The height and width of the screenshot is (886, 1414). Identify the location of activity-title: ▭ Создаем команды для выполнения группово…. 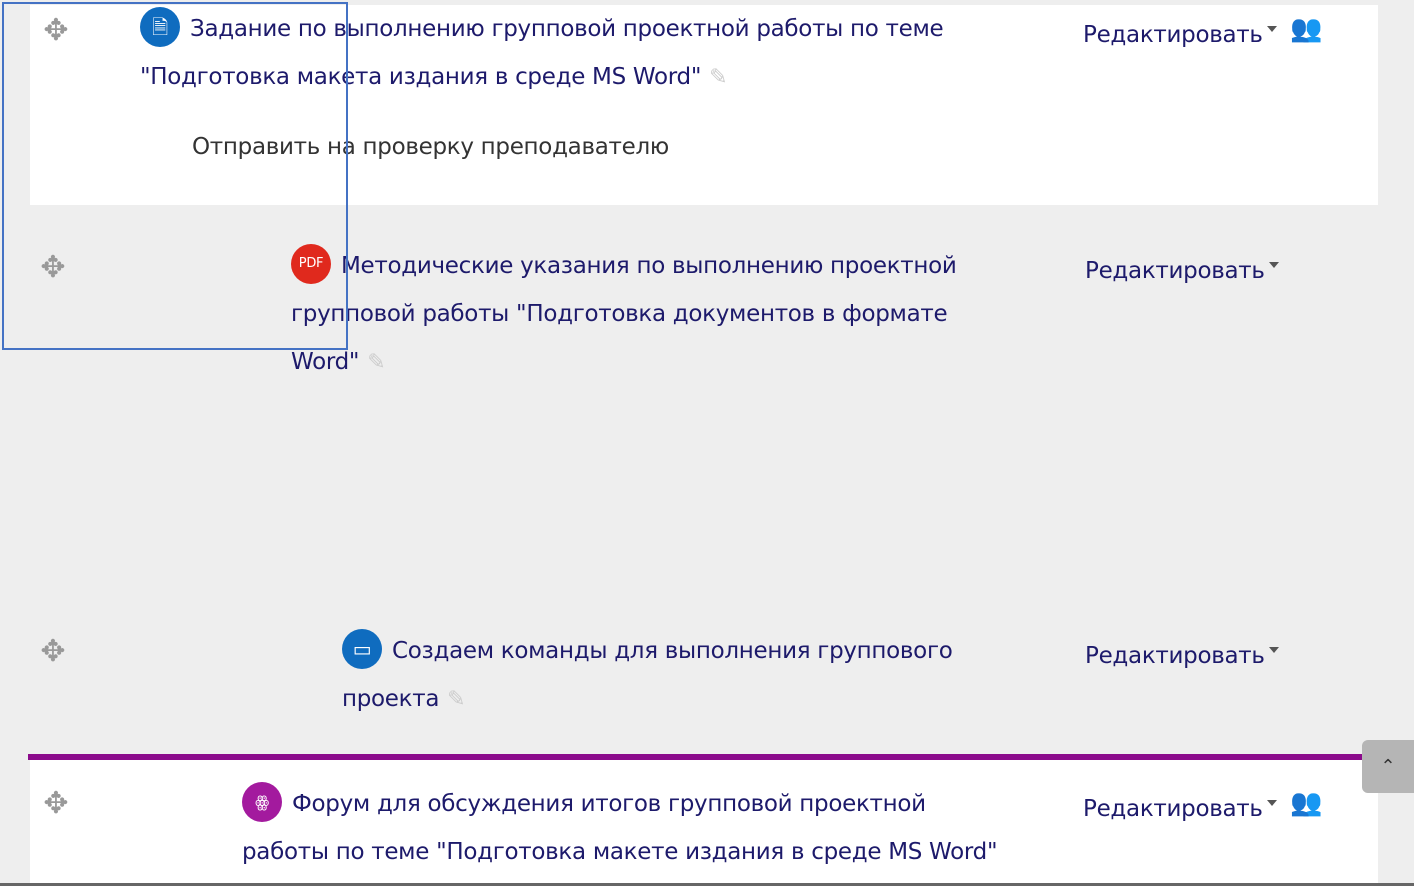
(682, 675).